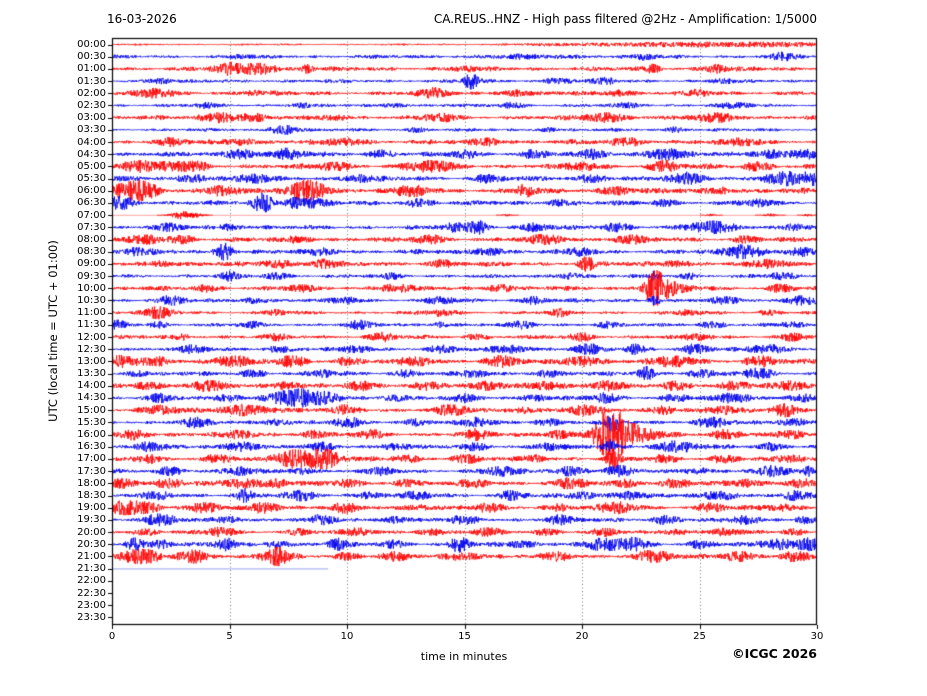 The width and height of the screenshot is (927, 696). What do you see at coordinates (91, 398) in the screenshot?
I see `y-tick-label: 14:30` at bounding box center [91, 398].